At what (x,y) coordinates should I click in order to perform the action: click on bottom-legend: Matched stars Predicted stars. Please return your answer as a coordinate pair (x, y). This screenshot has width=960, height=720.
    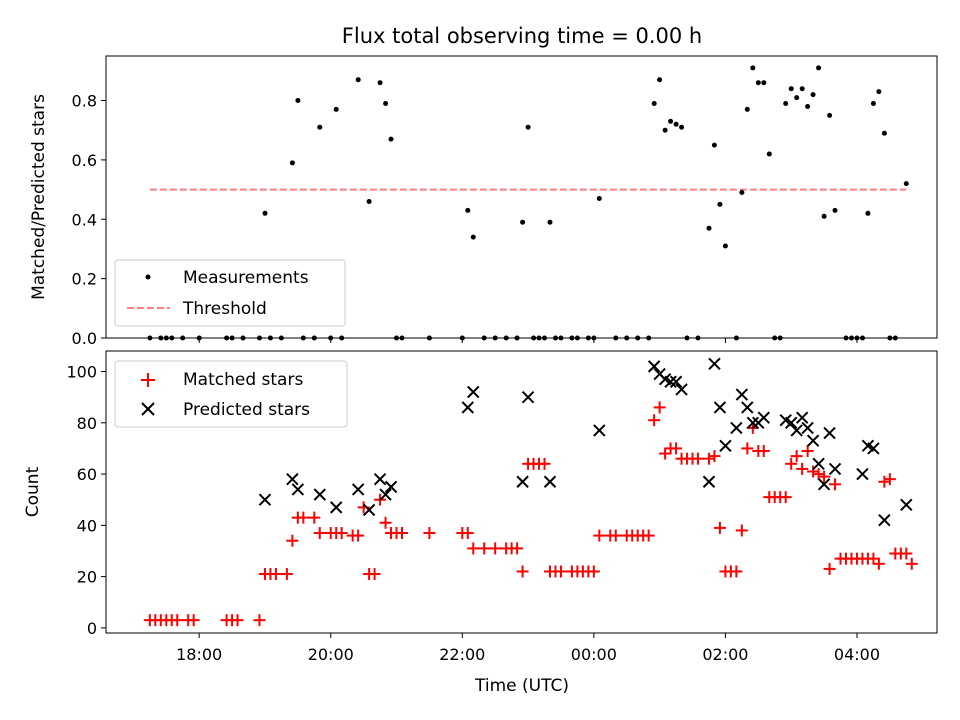
    Looking at the image, I should click on (231, 394).